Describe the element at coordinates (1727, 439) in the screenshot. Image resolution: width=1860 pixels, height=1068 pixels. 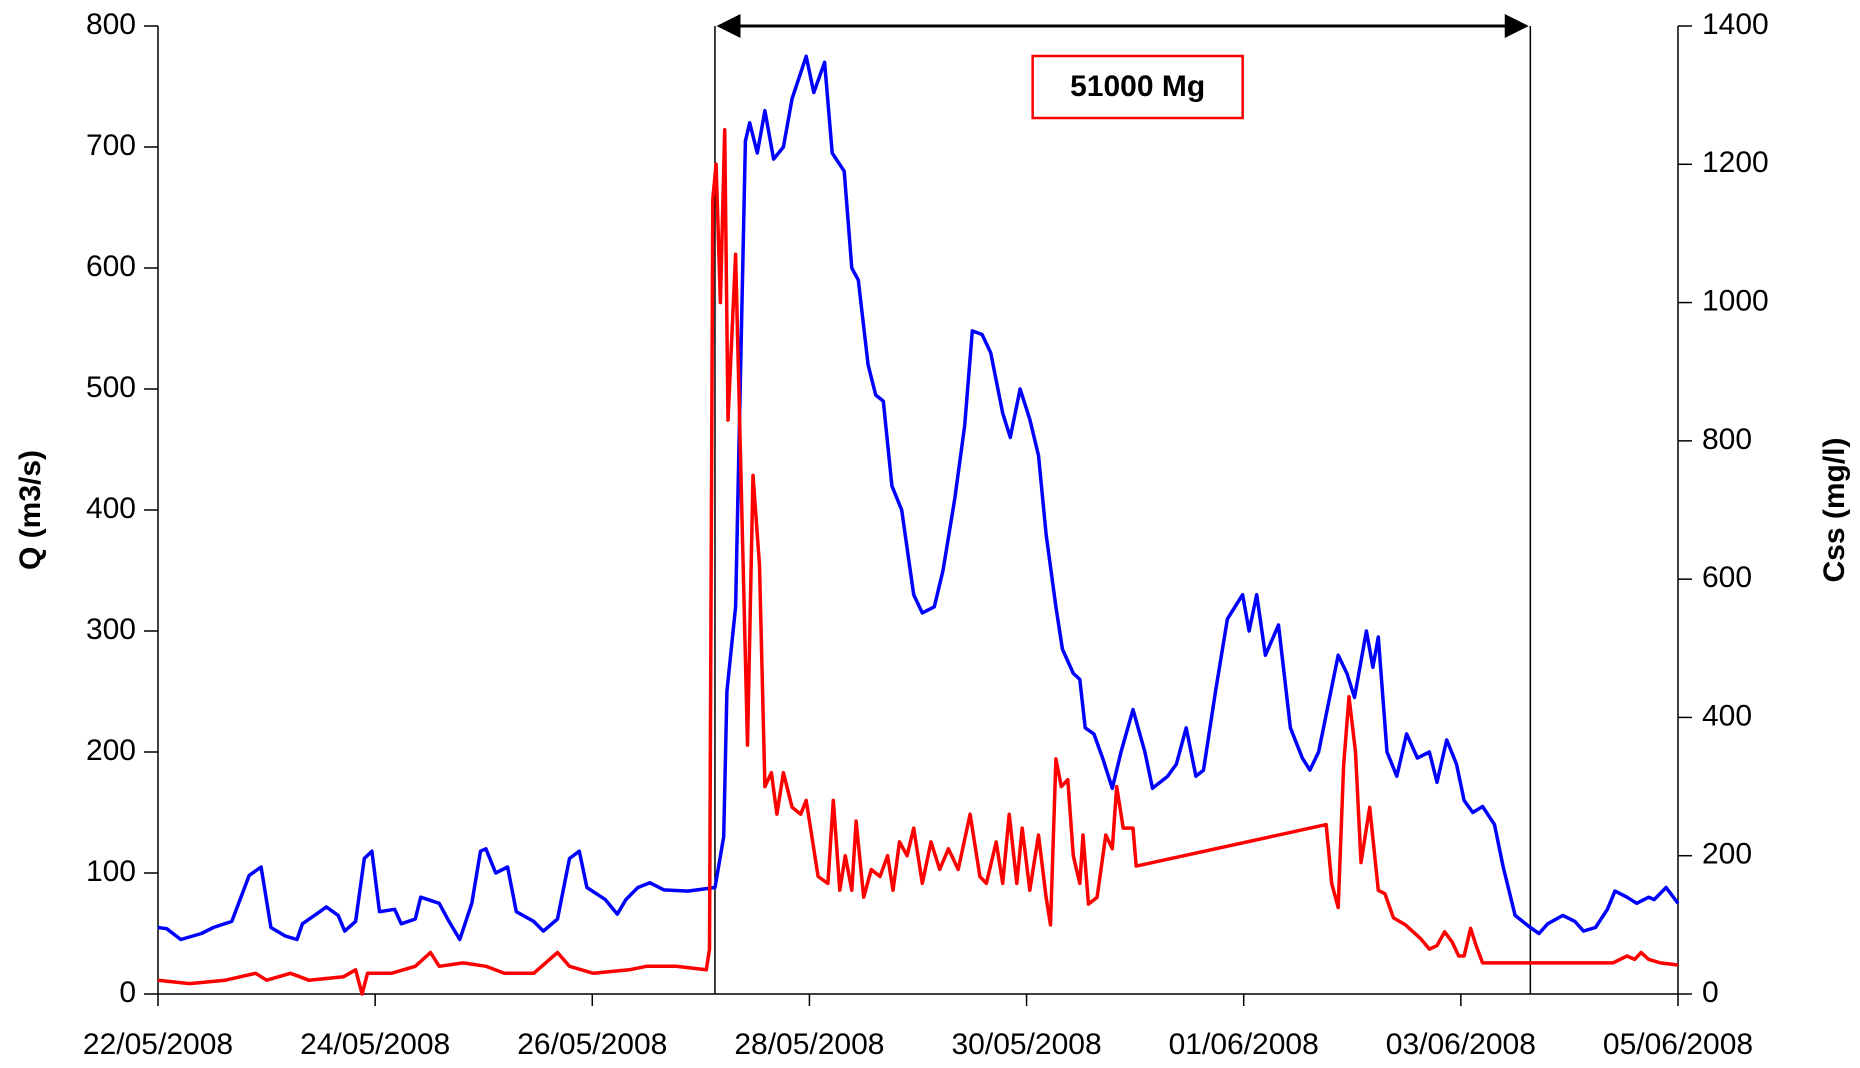
I see `y2-tick-label: 800` at that location.